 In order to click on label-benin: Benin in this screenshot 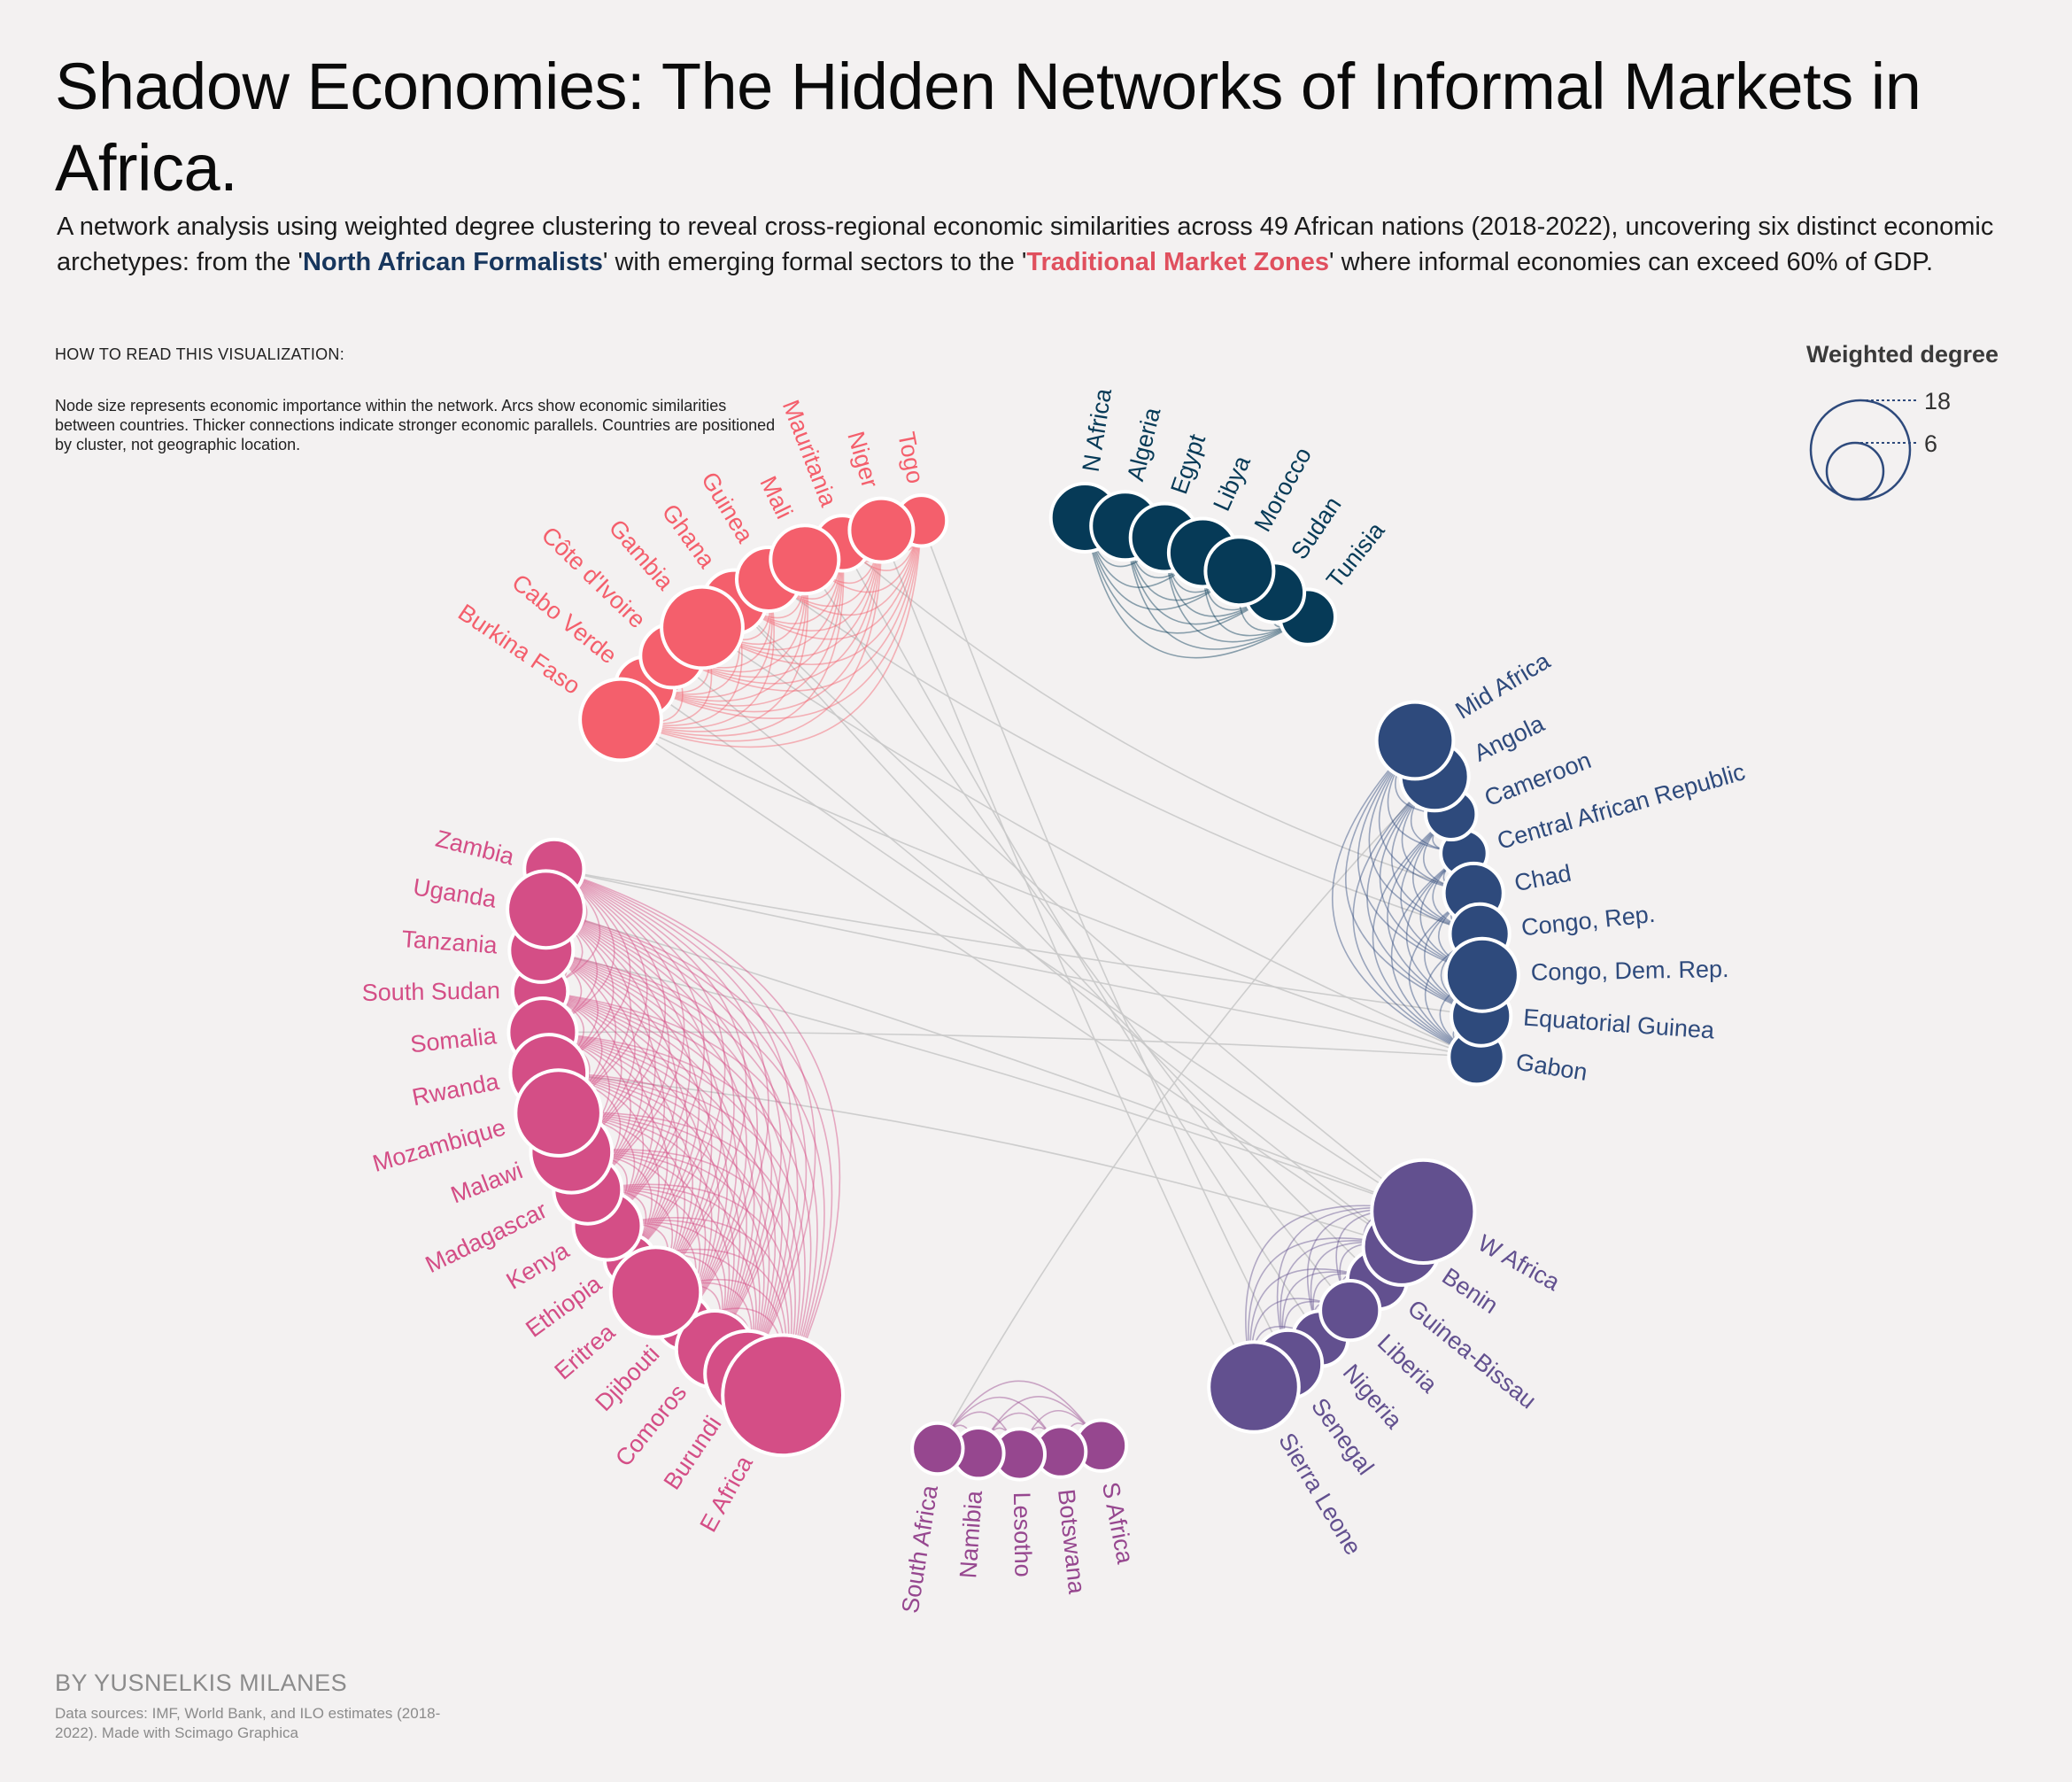, I will do `click(1470, 1291)`.